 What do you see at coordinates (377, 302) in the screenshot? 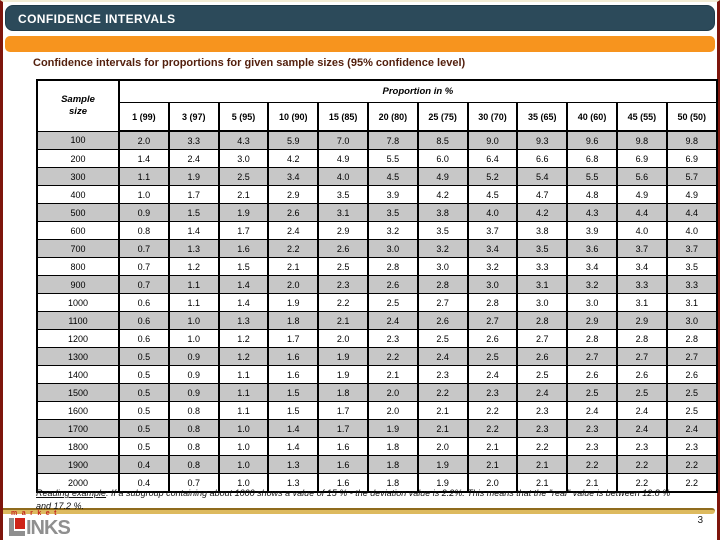
I see `table-row: 1000 0.6 1.1 1.4 1.9 2.2 2.5 2.7 2.8 3.0 3.0 3.1 3.1` at bounding box center [377, 302].